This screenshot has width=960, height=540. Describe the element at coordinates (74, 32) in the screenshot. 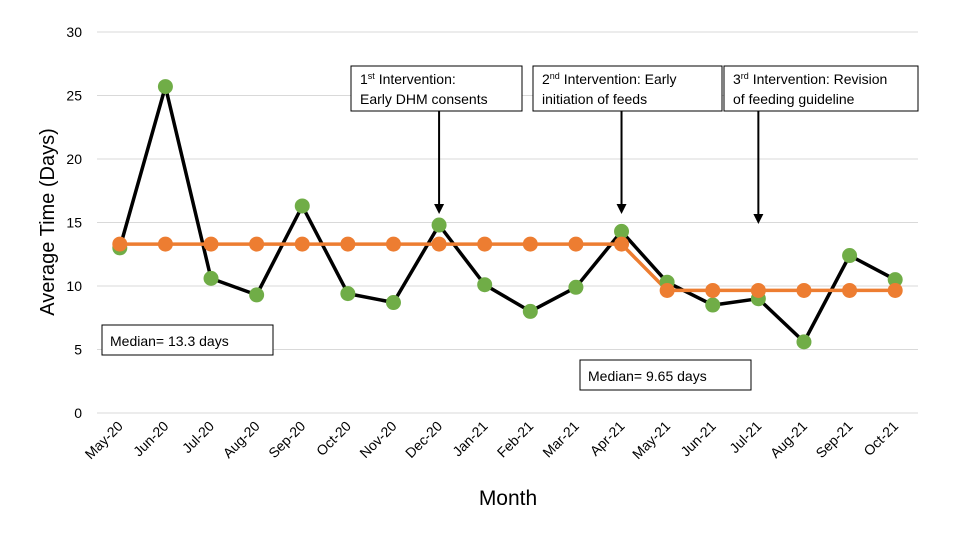

I see `y-tick-label: 30` at that location.